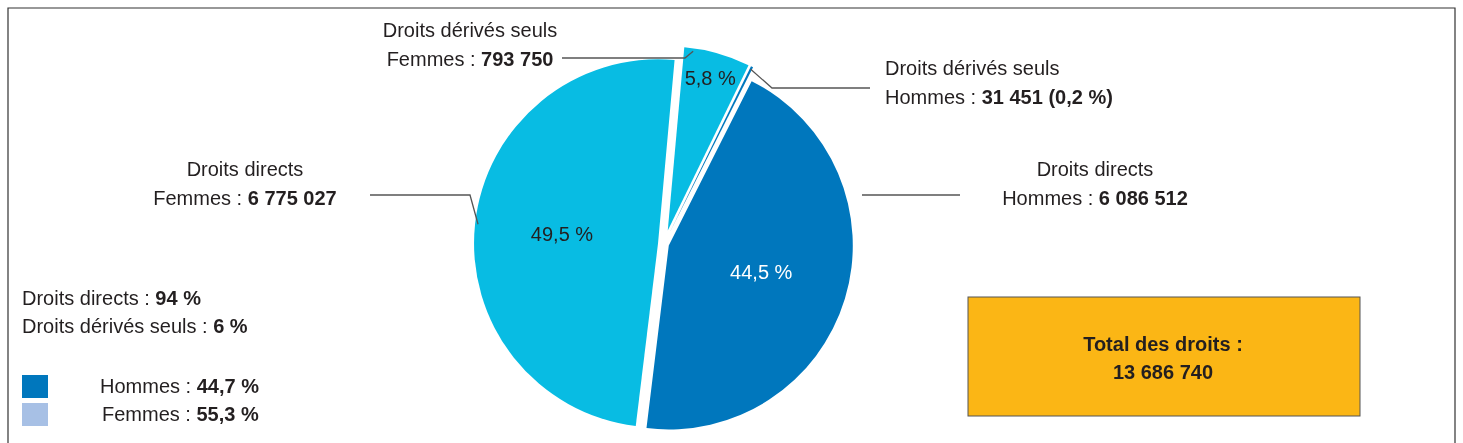 The height and width of the screenshot is (443, 1463). Describe the element at coordinates (710, 78) in the screenshot. I see `data-label: 5,8 %` at that location.